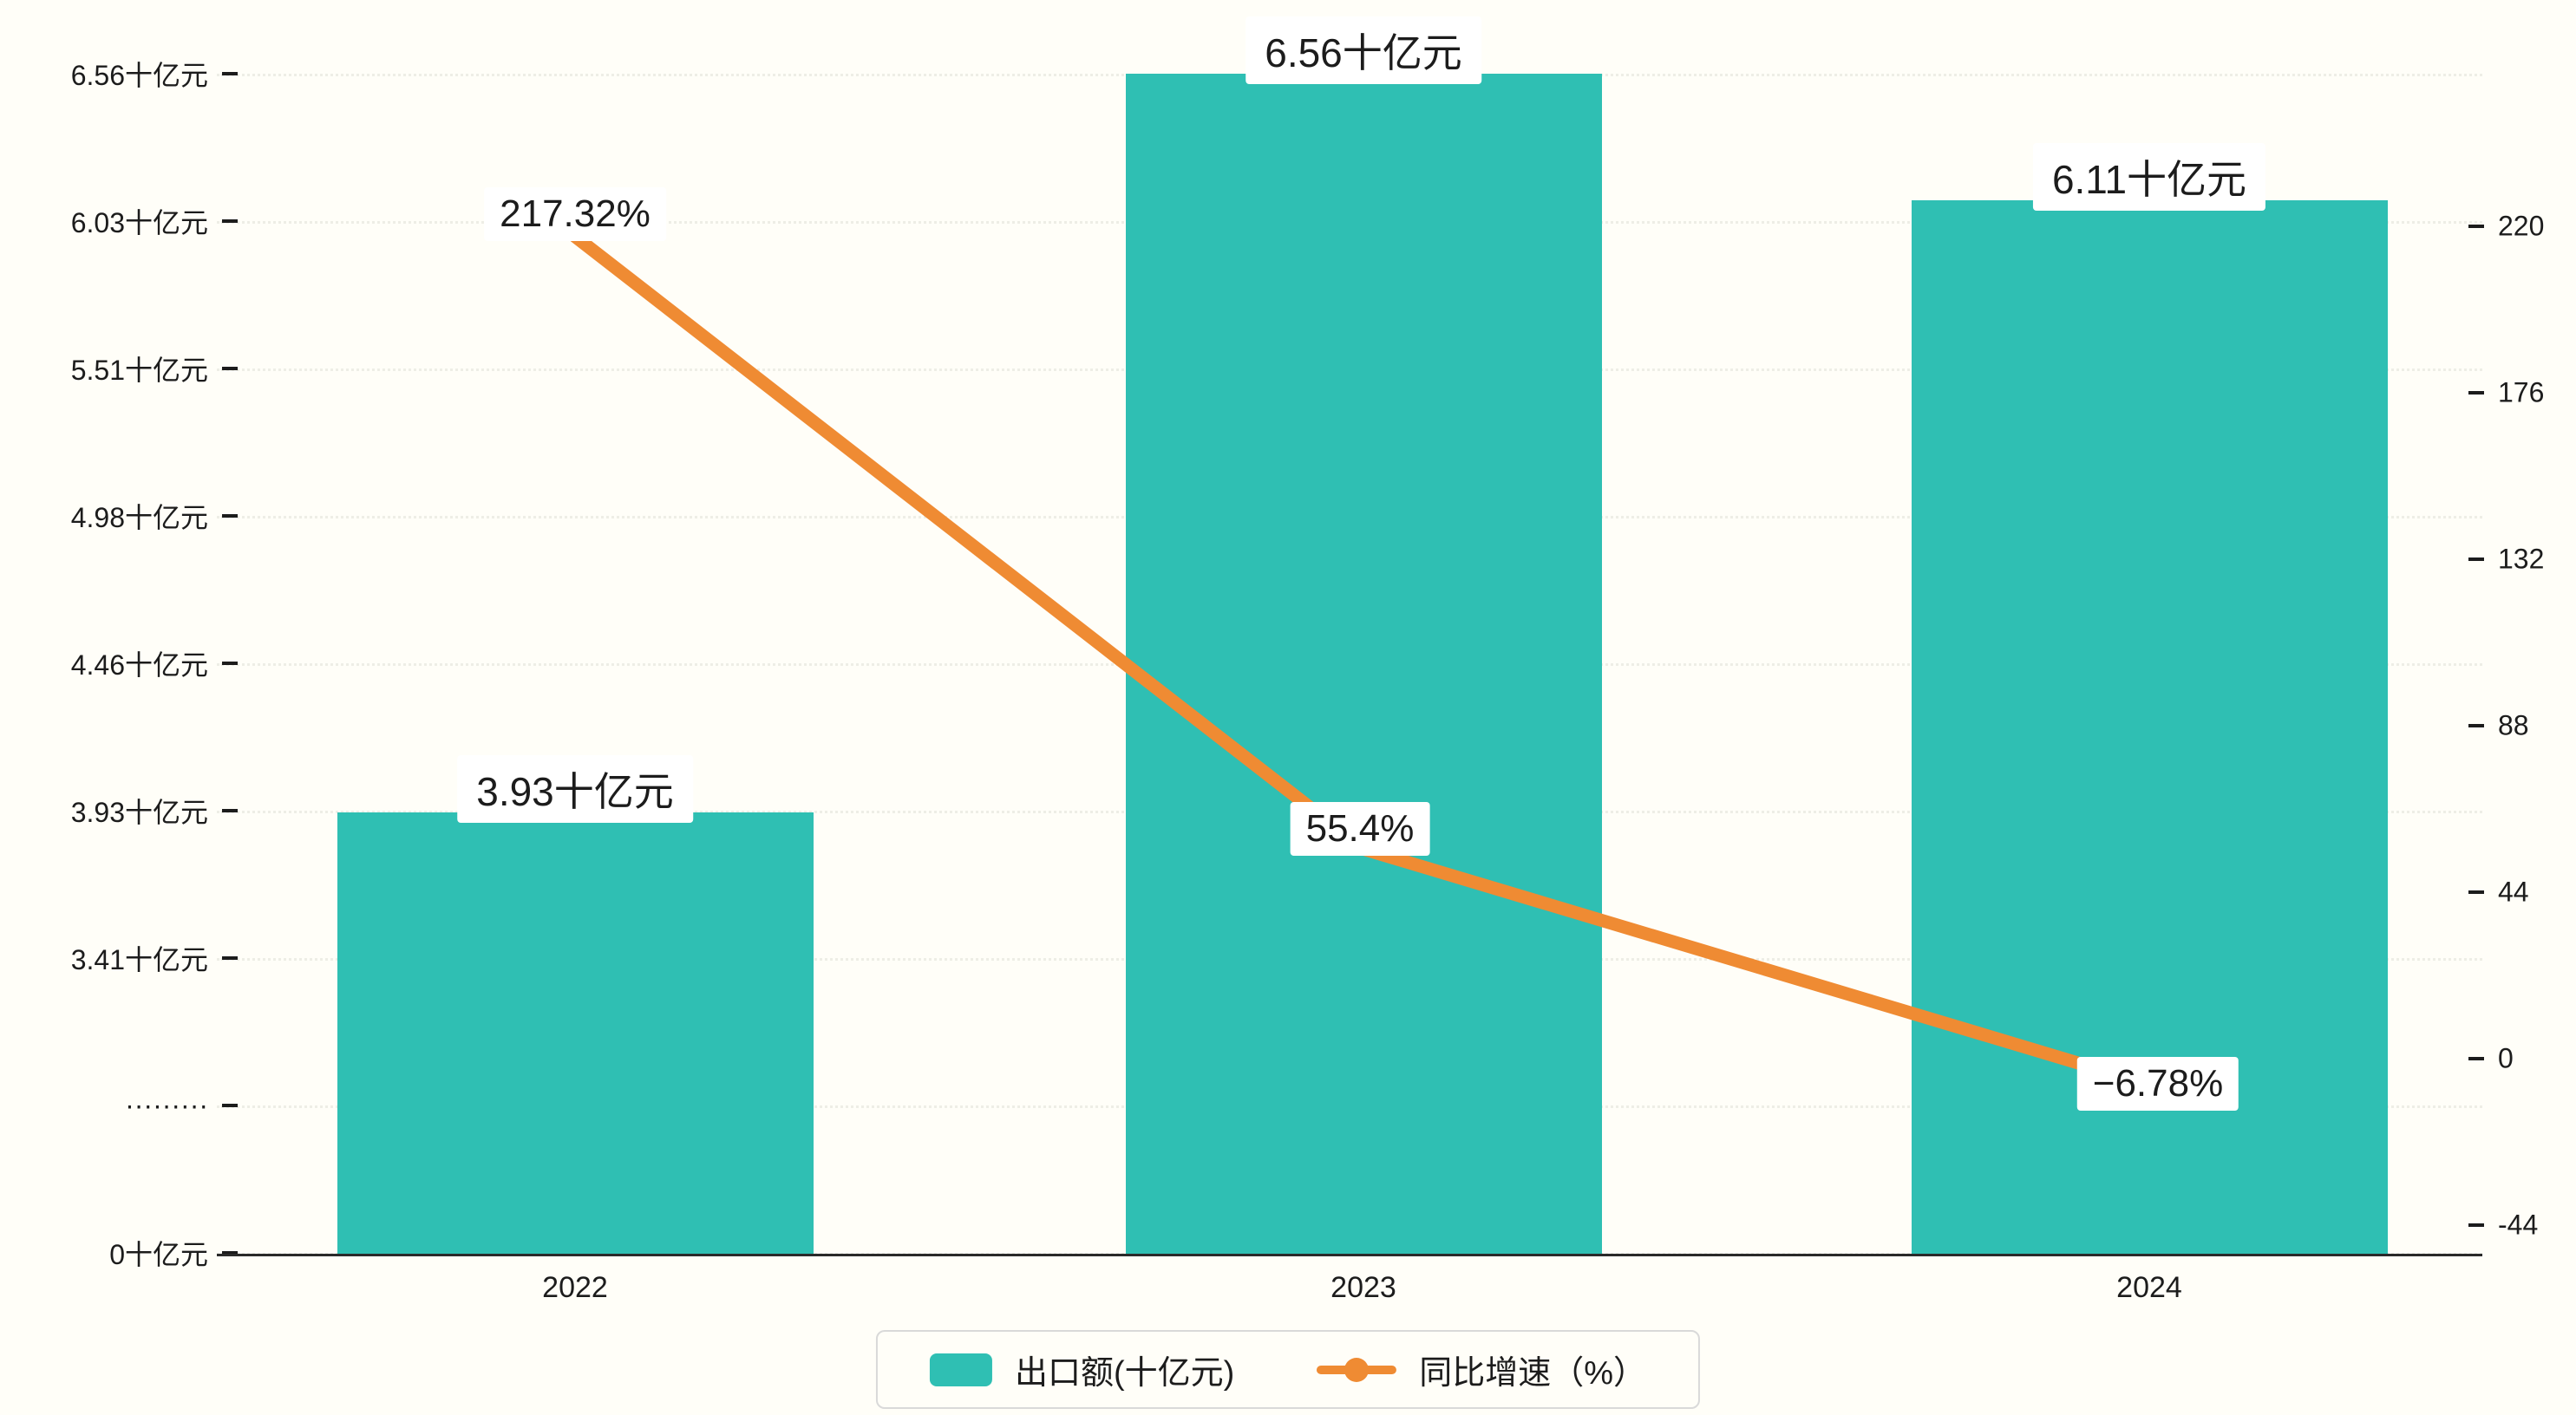 This screenshot has height=1415, width=2576. Describe the element at coordinates (2149, 1287) in the screenshot. I see `x-axis-label-2024: 2024` at that location.